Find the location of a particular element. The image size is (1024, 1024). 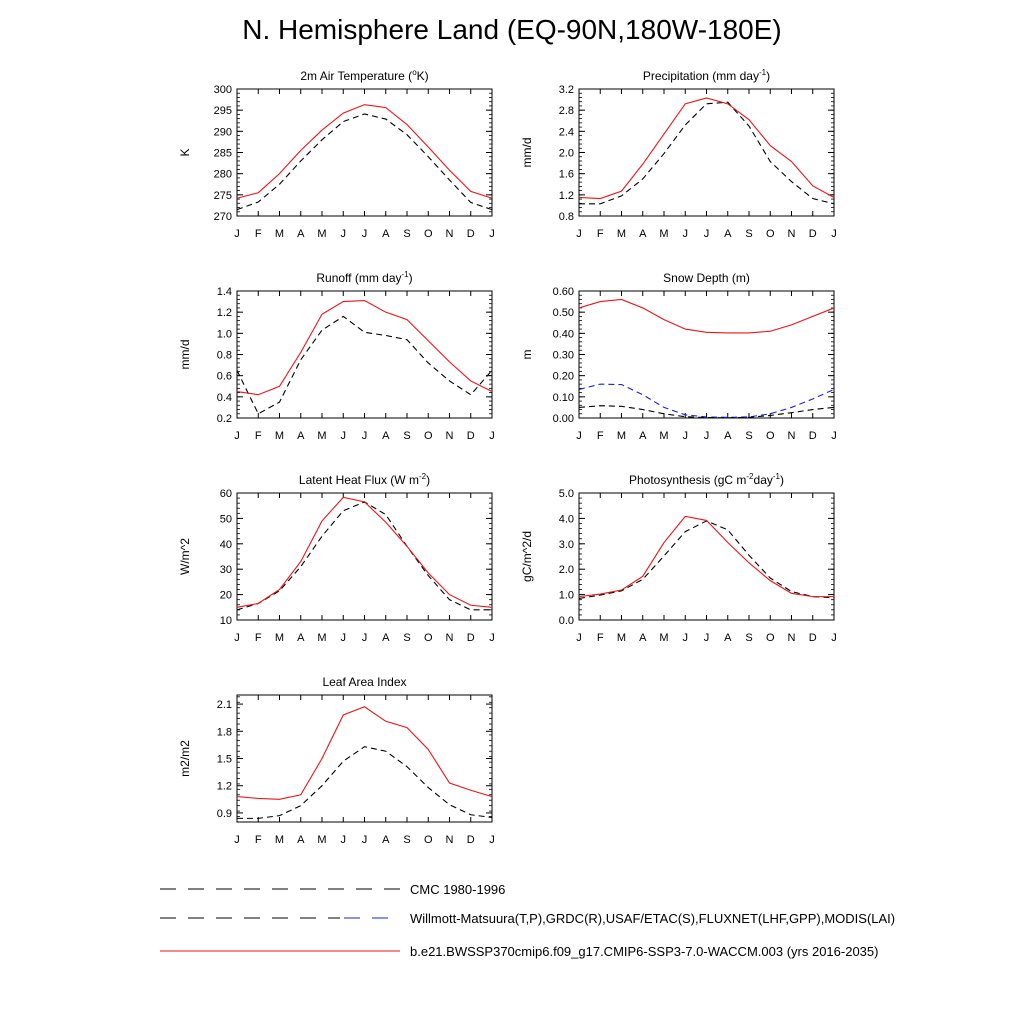

y-tick-label: 0.4 is located at coordinates (224, 398).